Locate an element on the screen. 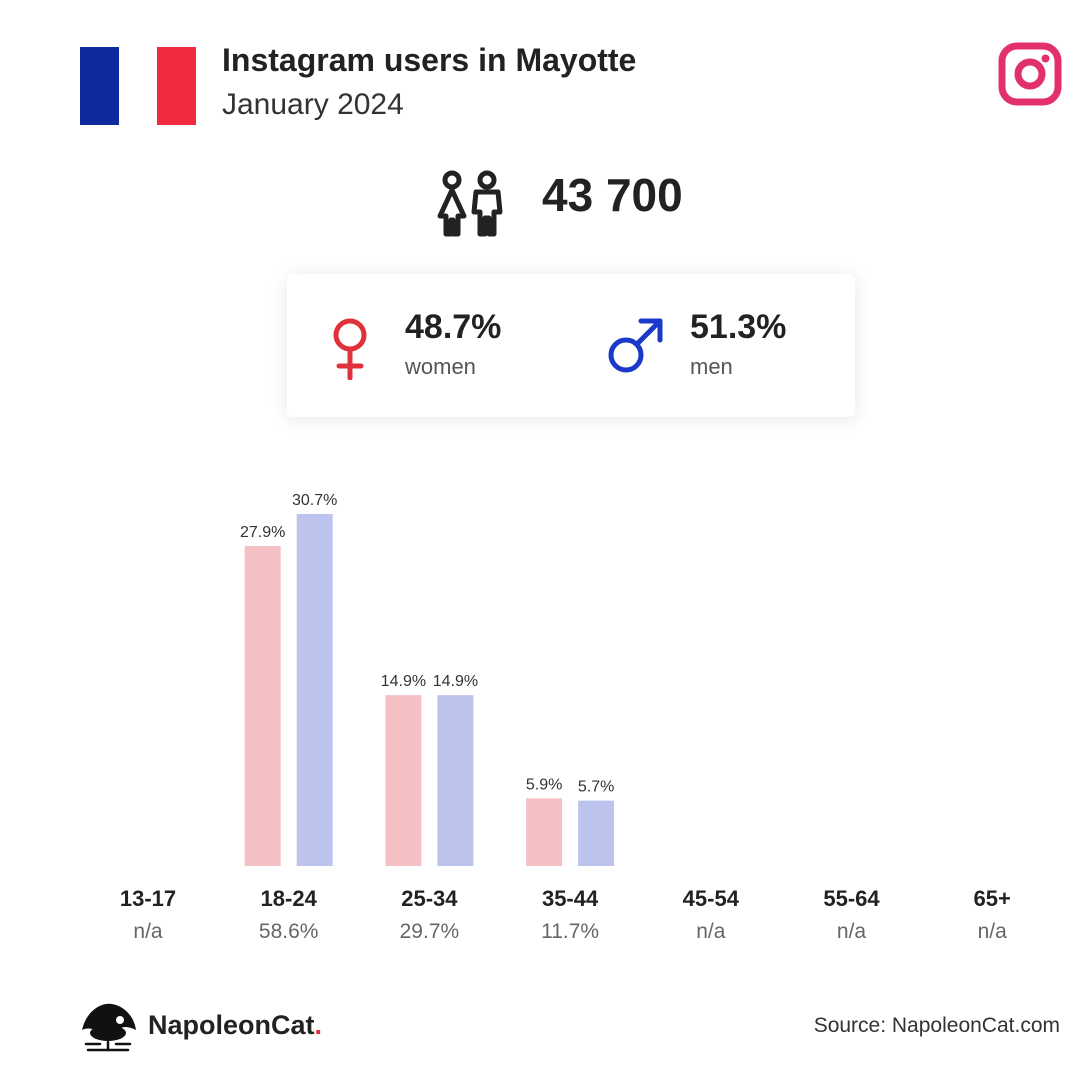 This screenshot has width=1080, height=1080. gender-card: 48.7% women 51.3% men is located at coordinates (571, 345).